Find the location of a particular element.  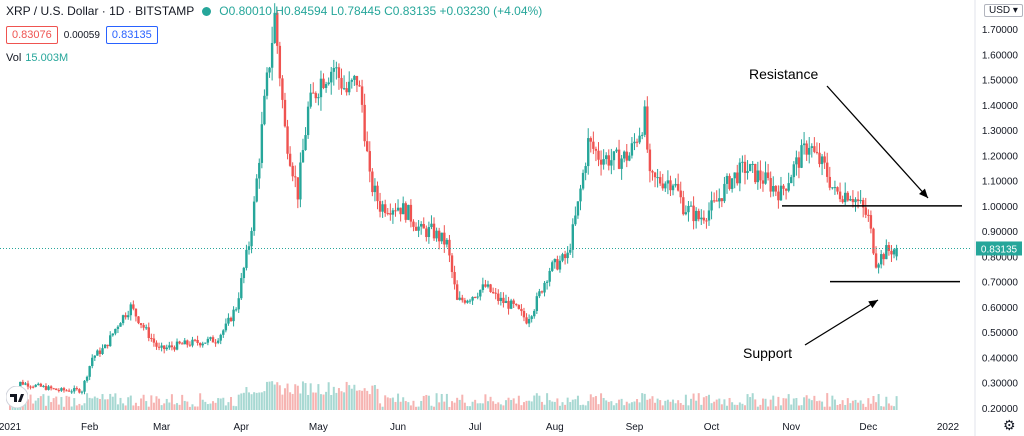

volume-label: Vol is located at coordinates (14, 58).